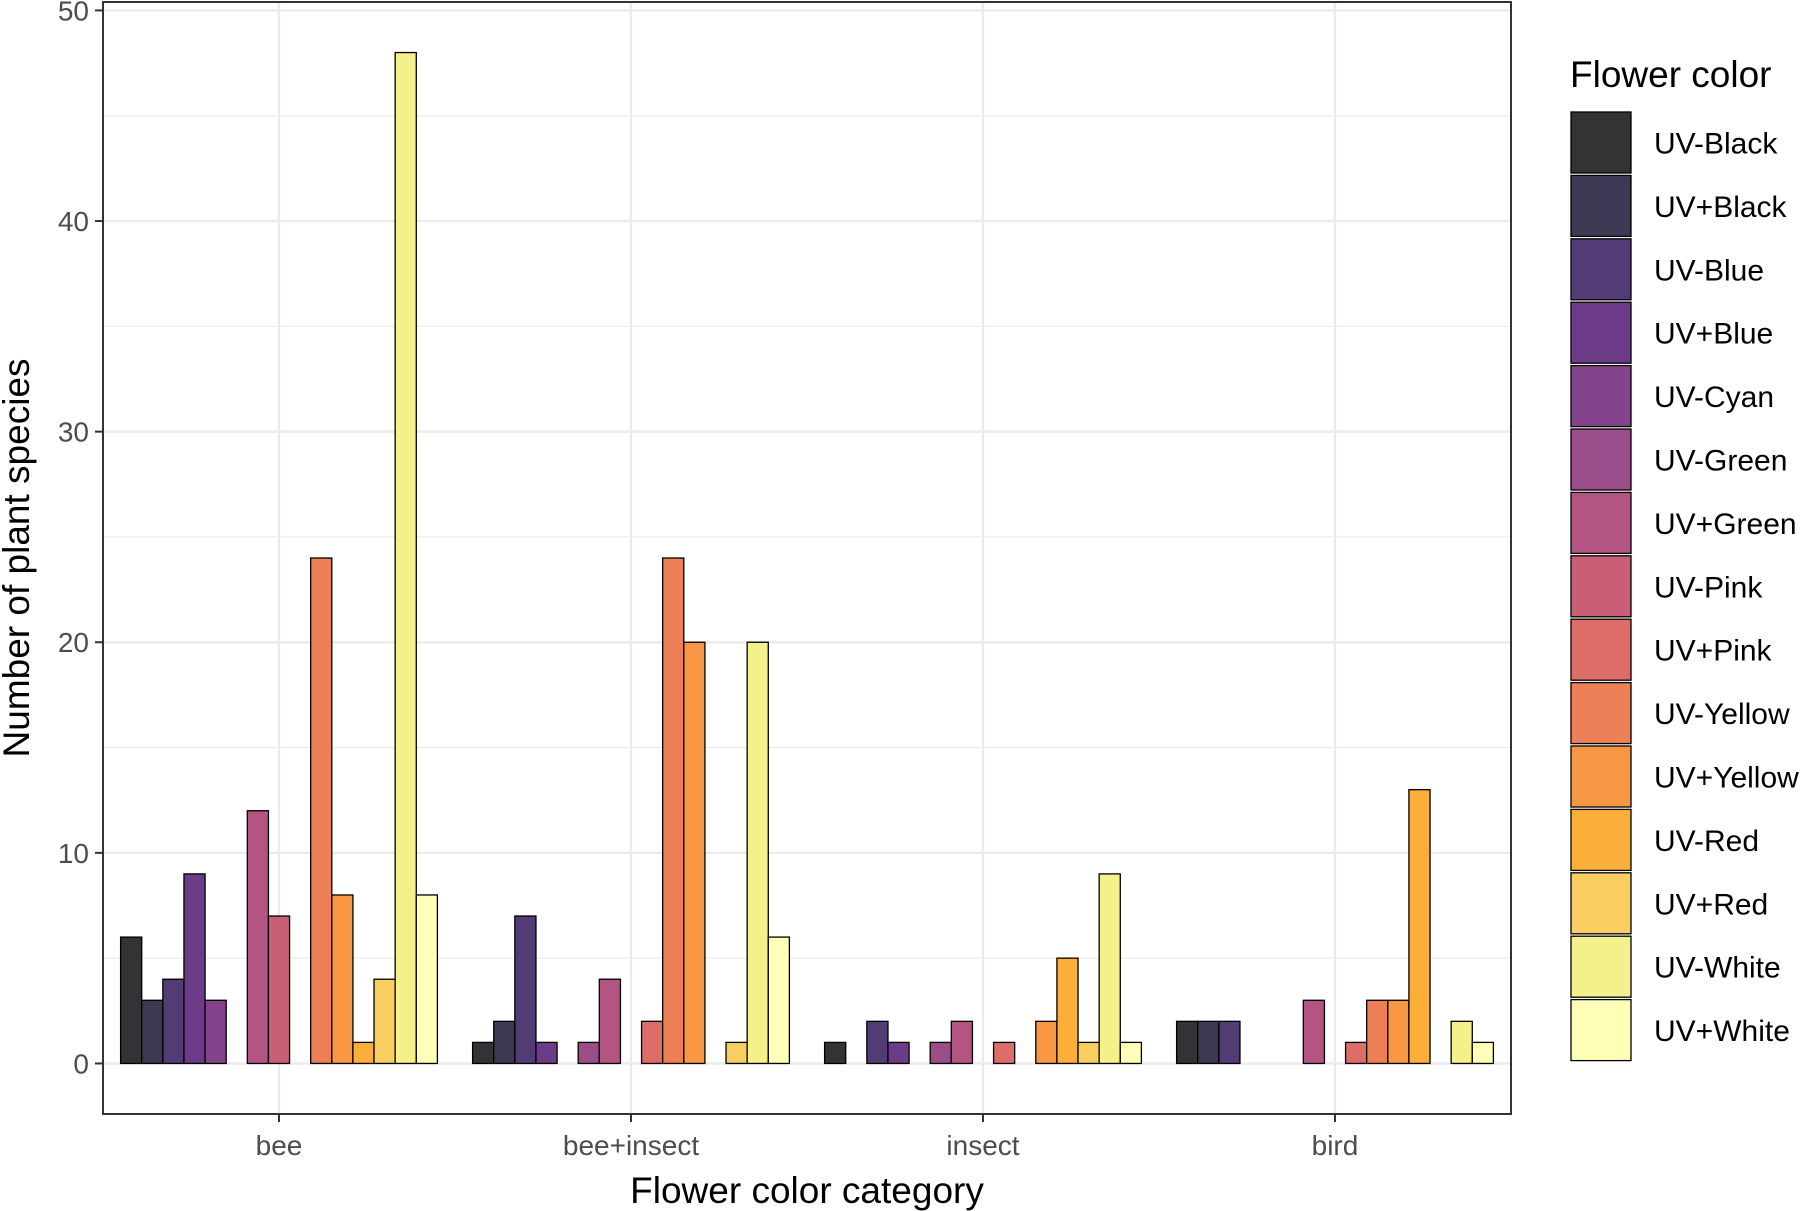 This screenshot has height=1211, width=1811. What do you see at coordinates (1714, 397) in the screenshot?
I see `legend-label: UV-Cyan` at bounding box center [1714, 397].